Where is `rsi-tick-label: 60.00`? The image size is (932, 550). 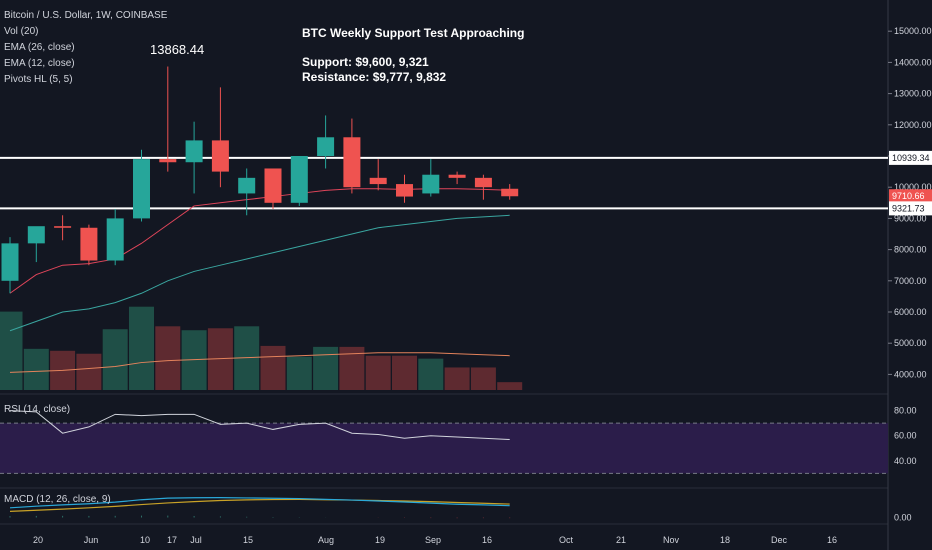 rsi-tick-label: 60.00 is located at coordinates (905, 436).